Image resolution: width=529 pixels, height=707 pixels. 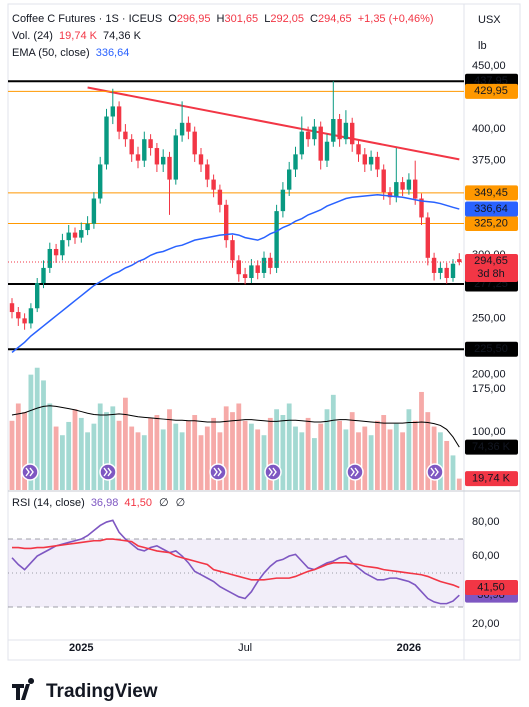 I want to click on rsi-ma-value: 41,50, so click(x=138, y=503).